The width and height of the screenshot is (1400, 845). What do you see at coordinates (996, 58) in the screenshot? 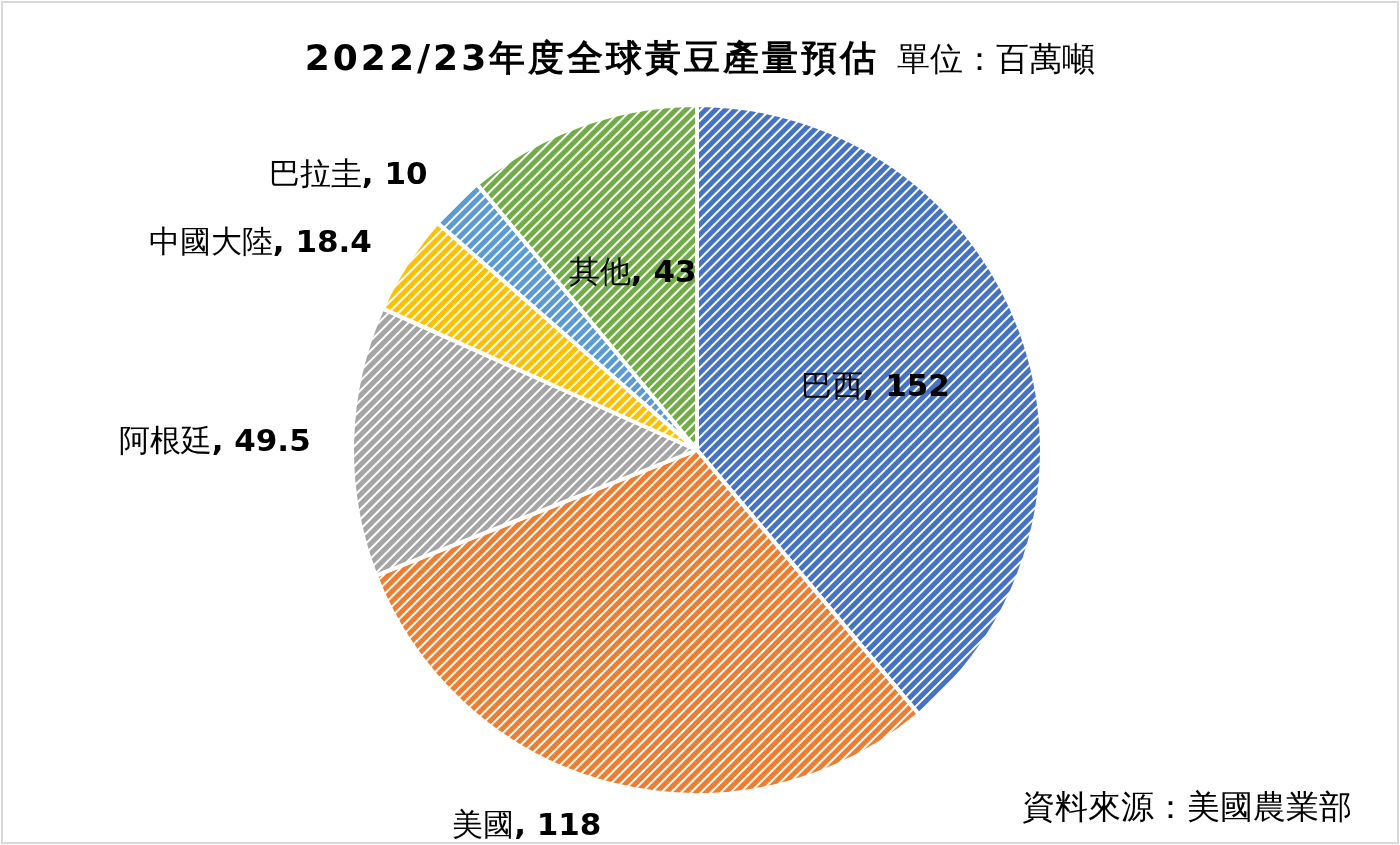
I see `chart-subtitle: 單位：百萬噸` at bounding box center [996, 58].